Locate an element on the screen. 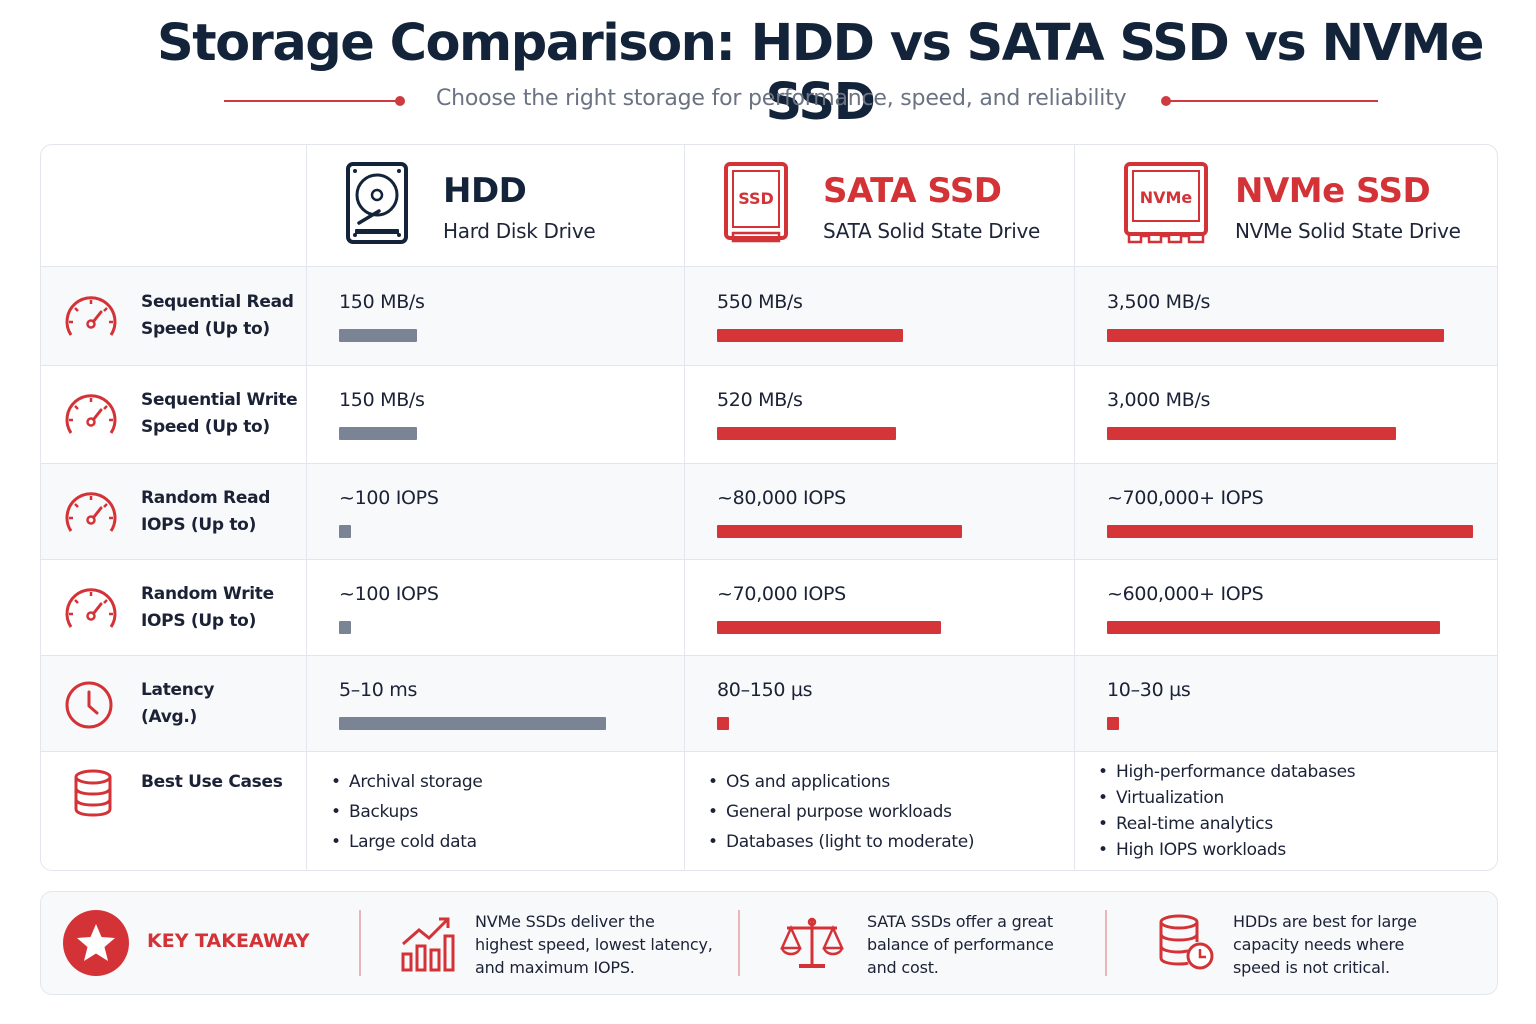 Image resolution: width=1536 pixels, height=1024 pixels. list-item: Real-time analytics is located at coordinates (1226, 824).